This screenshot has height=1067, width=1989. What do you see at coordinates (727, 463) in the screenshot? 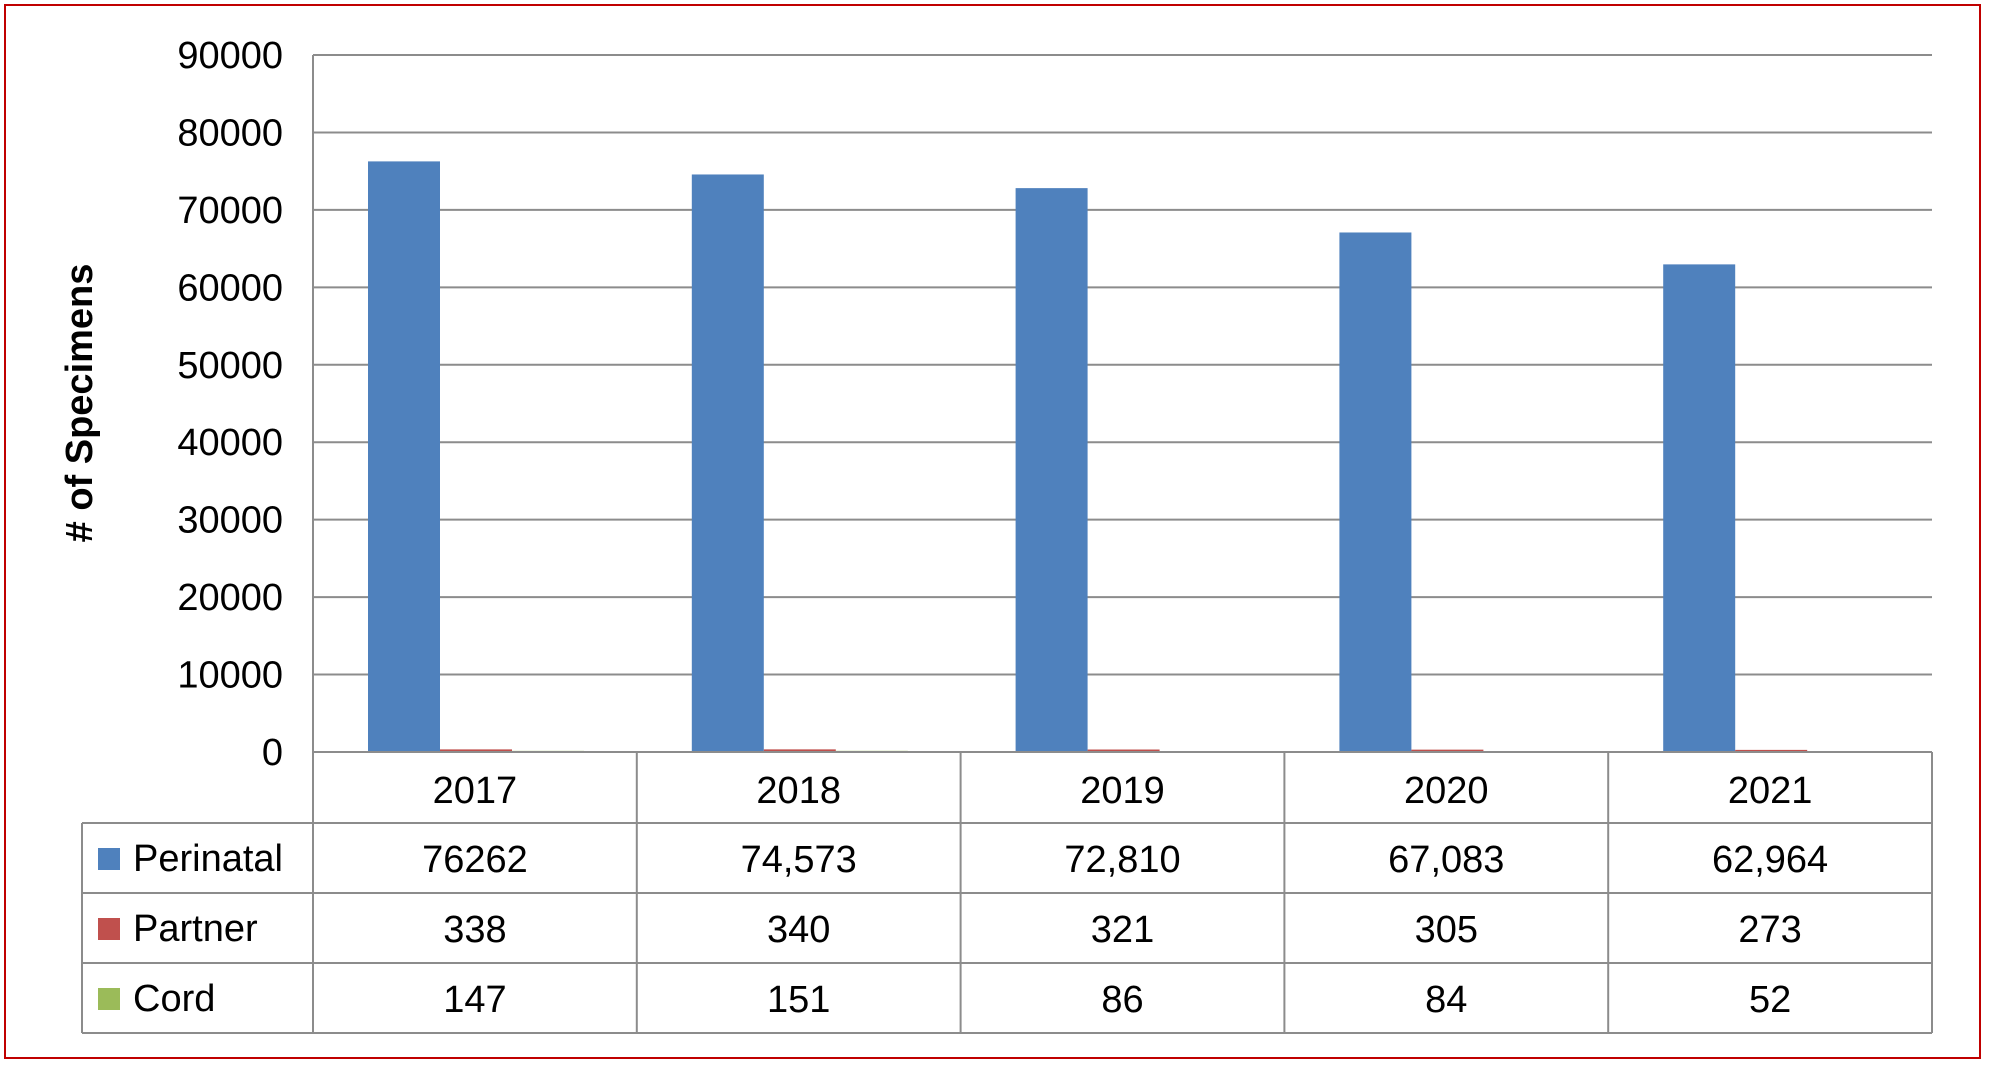
I see `bar-perinatal-2018` at bounding box center [727, 463].